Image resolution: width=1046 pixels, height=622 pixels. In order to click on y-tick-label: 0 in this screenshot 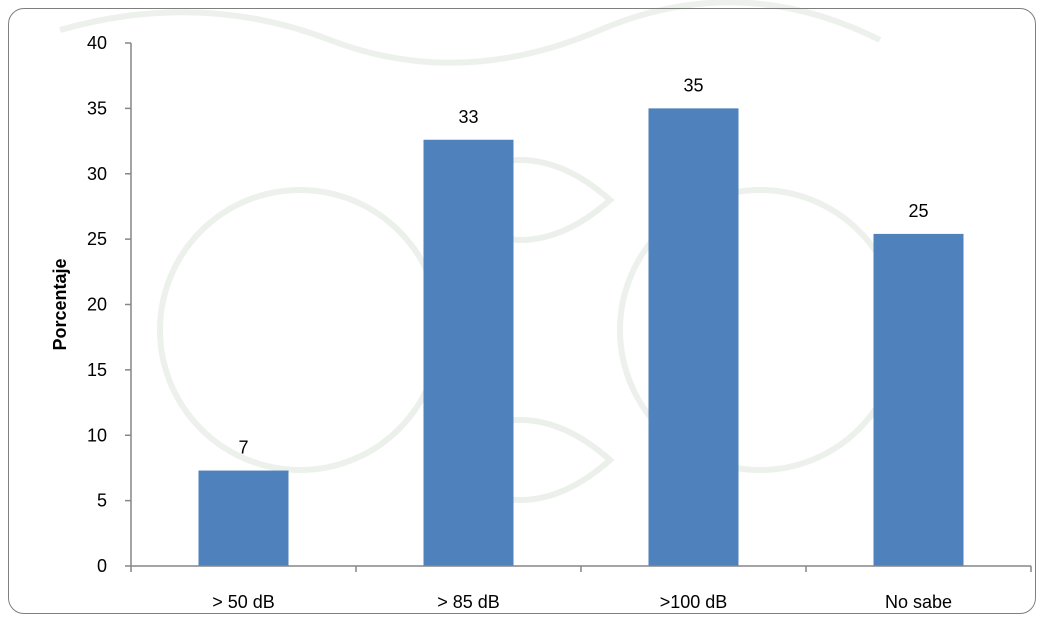, I will do `click(102, 566)`.